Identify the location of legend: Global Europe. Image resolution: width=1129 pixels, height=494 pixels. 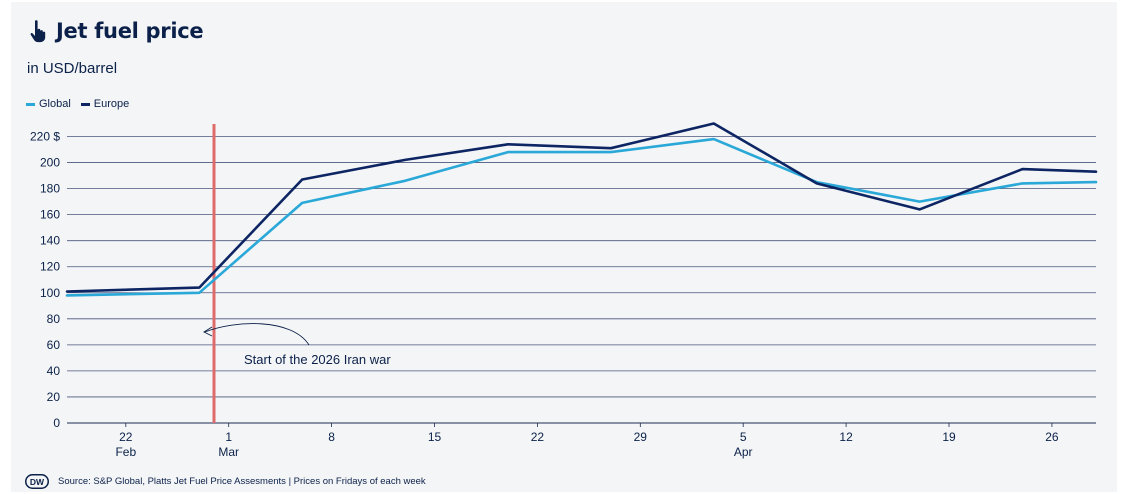
(82, 104).